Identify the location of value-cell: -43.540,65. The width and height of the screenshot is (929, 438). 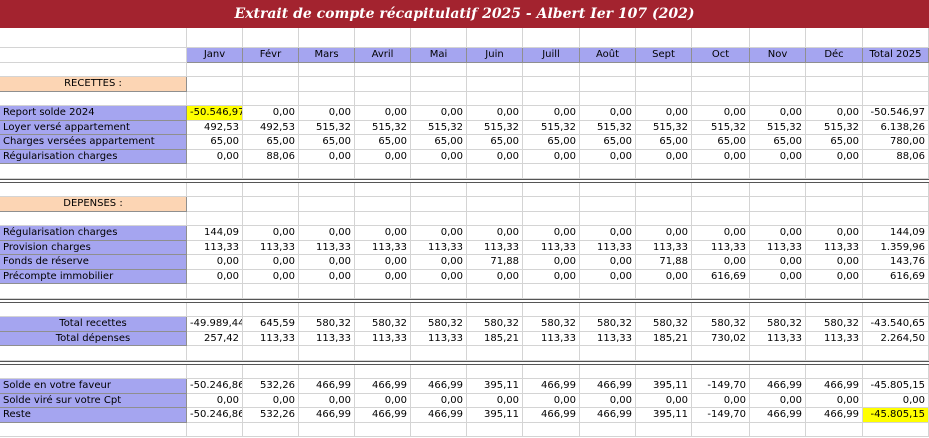
(896, 324).